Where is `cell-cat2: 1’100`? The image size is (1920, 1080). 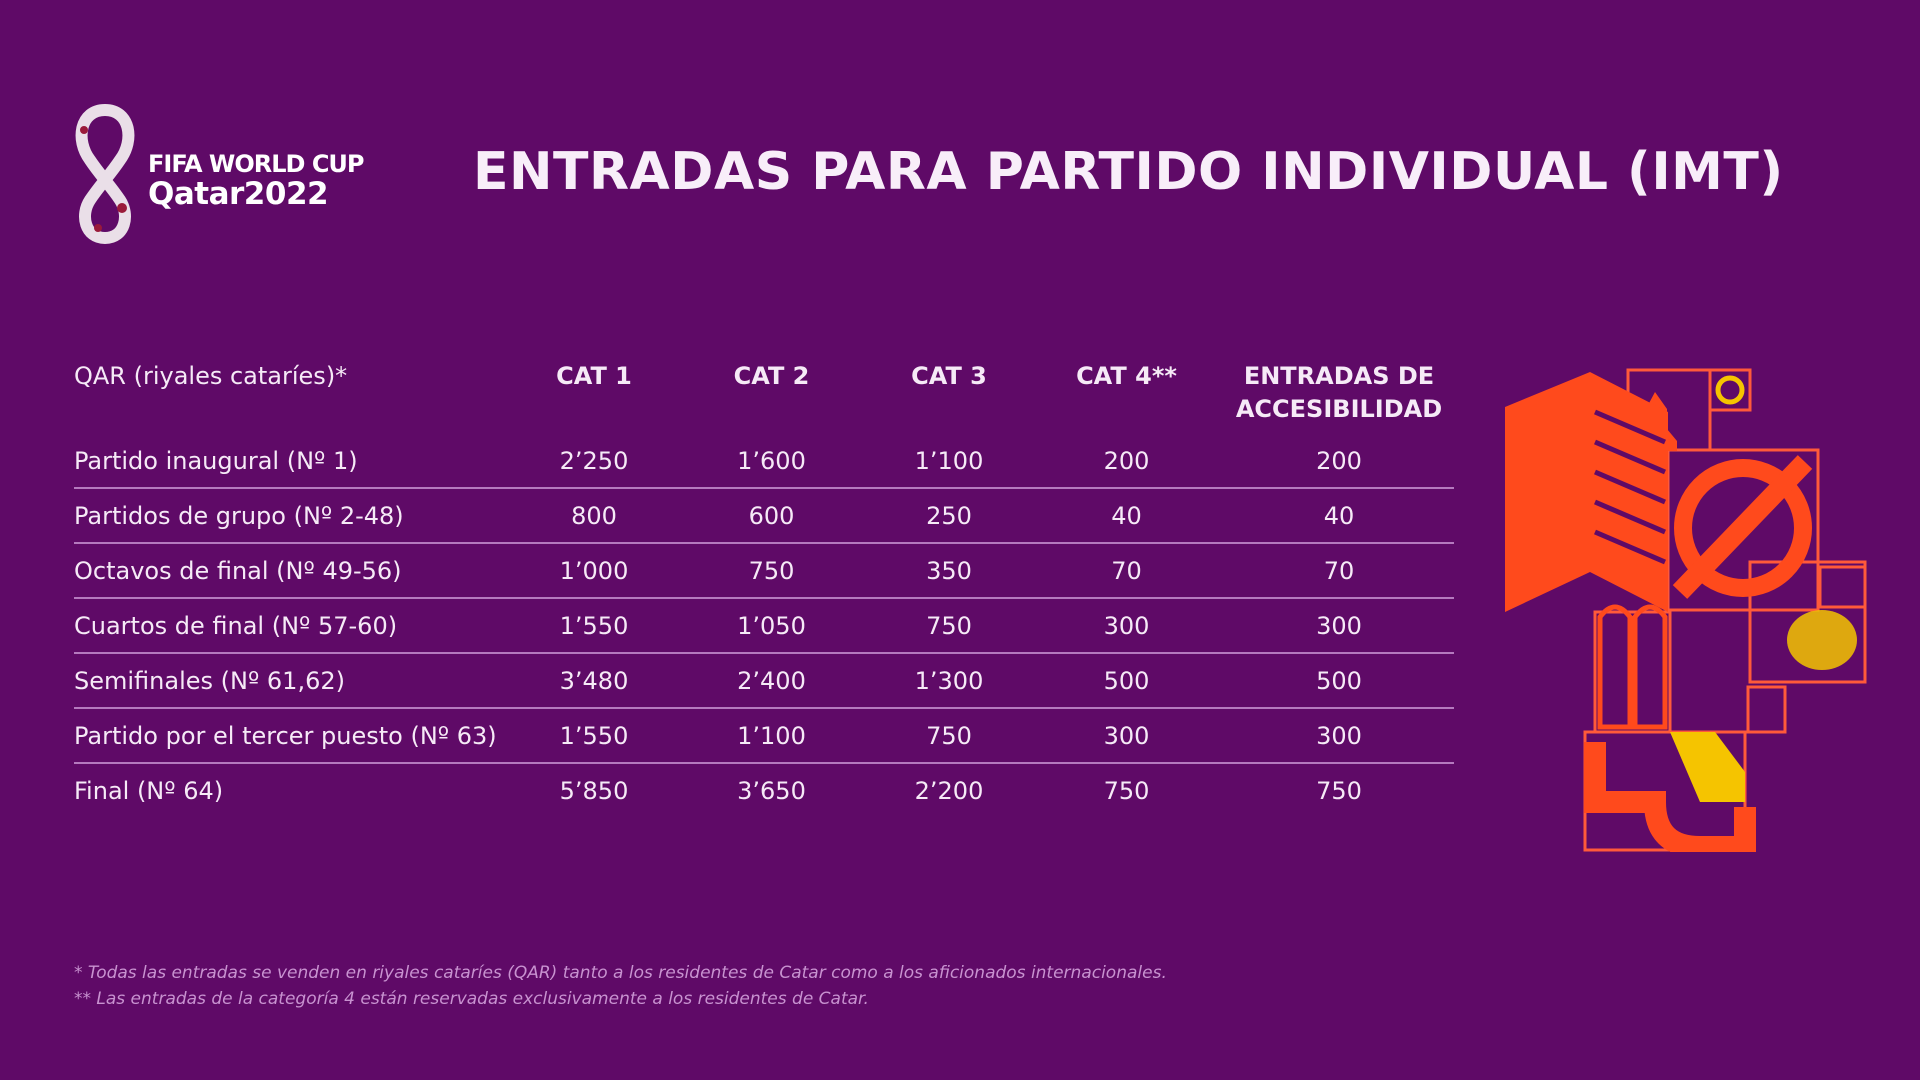 cell-cat2: 1’100 is located at coordinates (771, 736).